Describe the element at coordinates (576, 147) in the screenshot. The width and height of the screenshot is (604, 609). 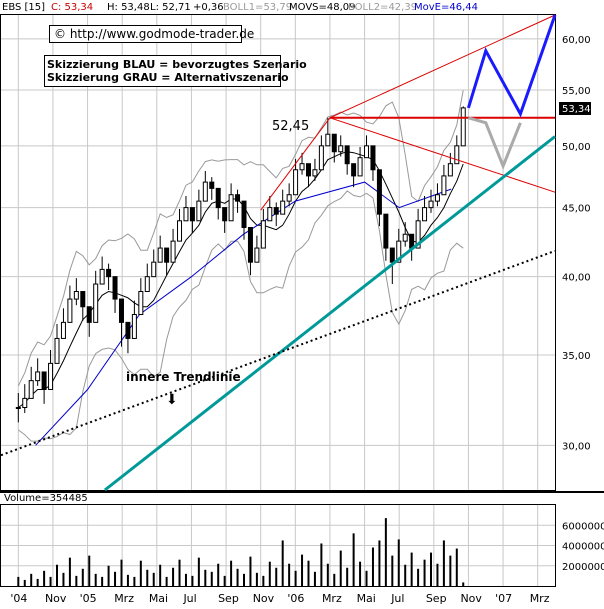
I see `y-tick-label: 50,00` at that location.